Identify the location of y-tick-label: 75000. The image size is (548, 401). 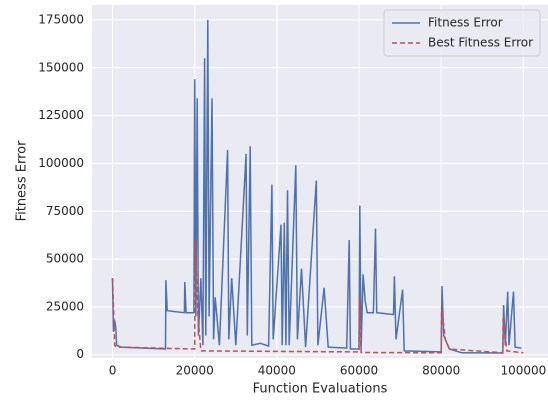
(65, 211).